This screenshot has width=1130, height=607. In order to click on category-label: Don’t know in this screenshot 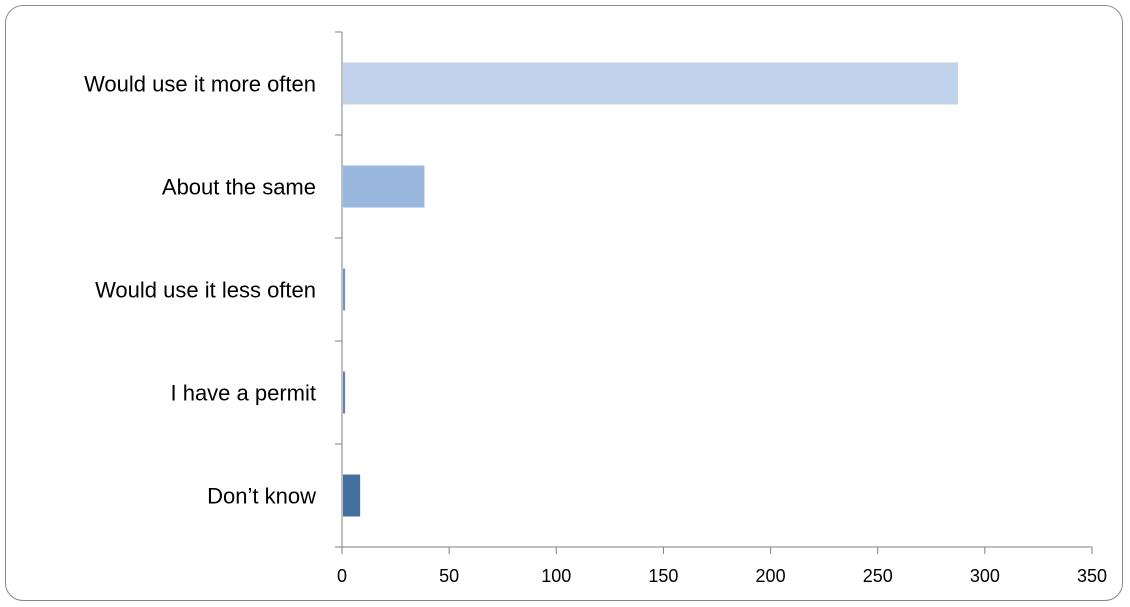, I will do `click(261, 496)`.